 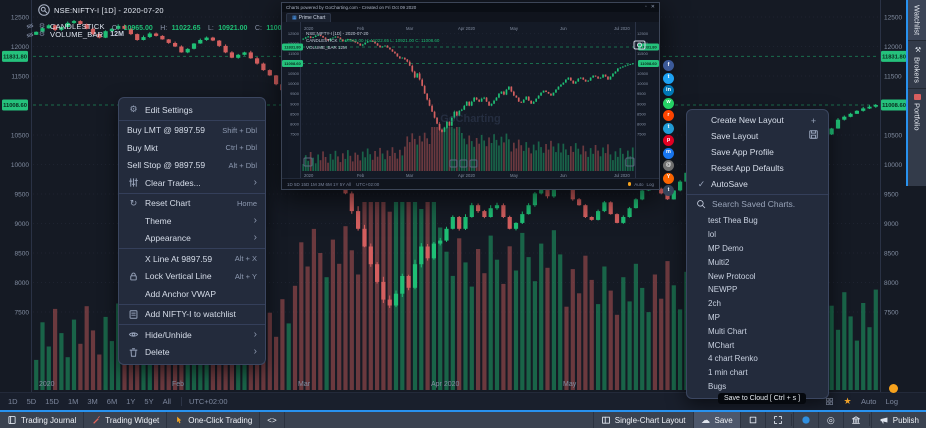 I want to click on saved-charts-search, so click(x=757, y=203).